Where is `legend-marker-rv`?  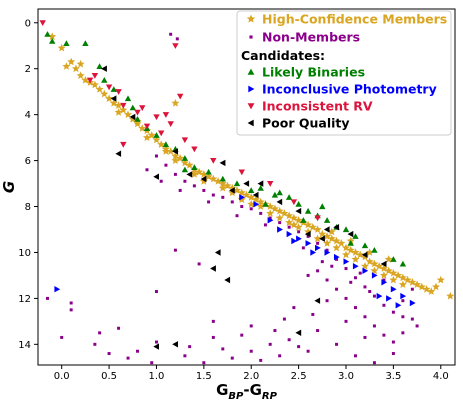
legend-marker-rv is located at coordinates (251, 106).